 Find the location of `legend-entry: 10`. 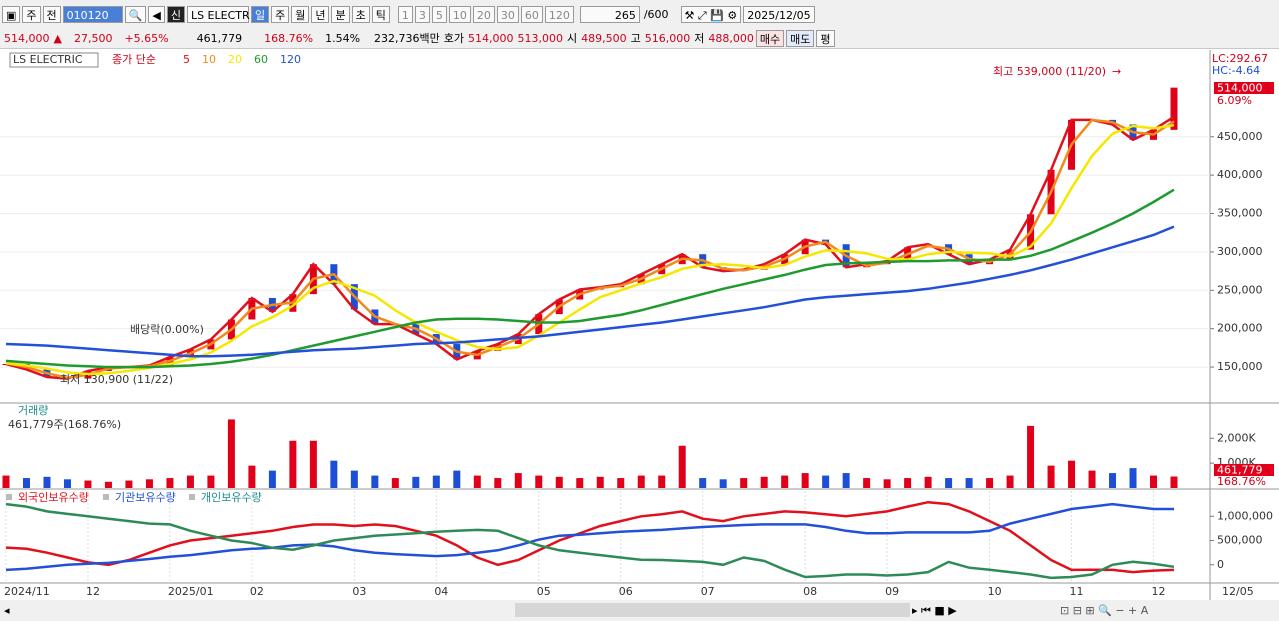

legend-entry: 10 is located at coordinates (209, 59).